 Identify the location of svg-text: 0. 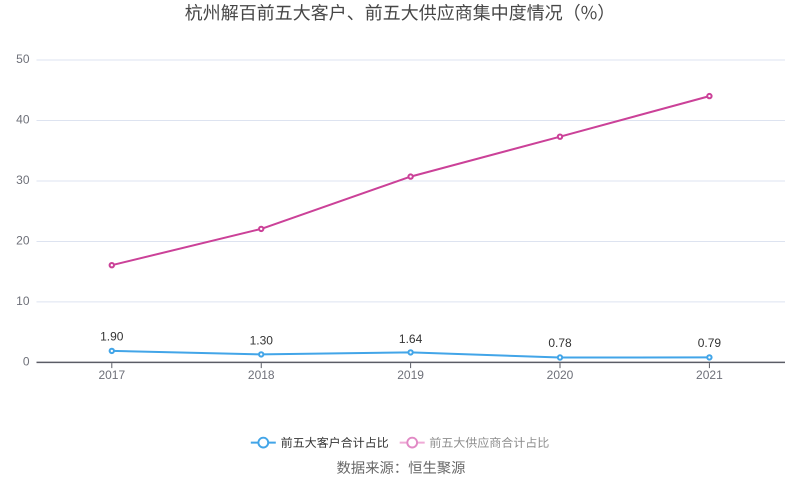
(26, 361).